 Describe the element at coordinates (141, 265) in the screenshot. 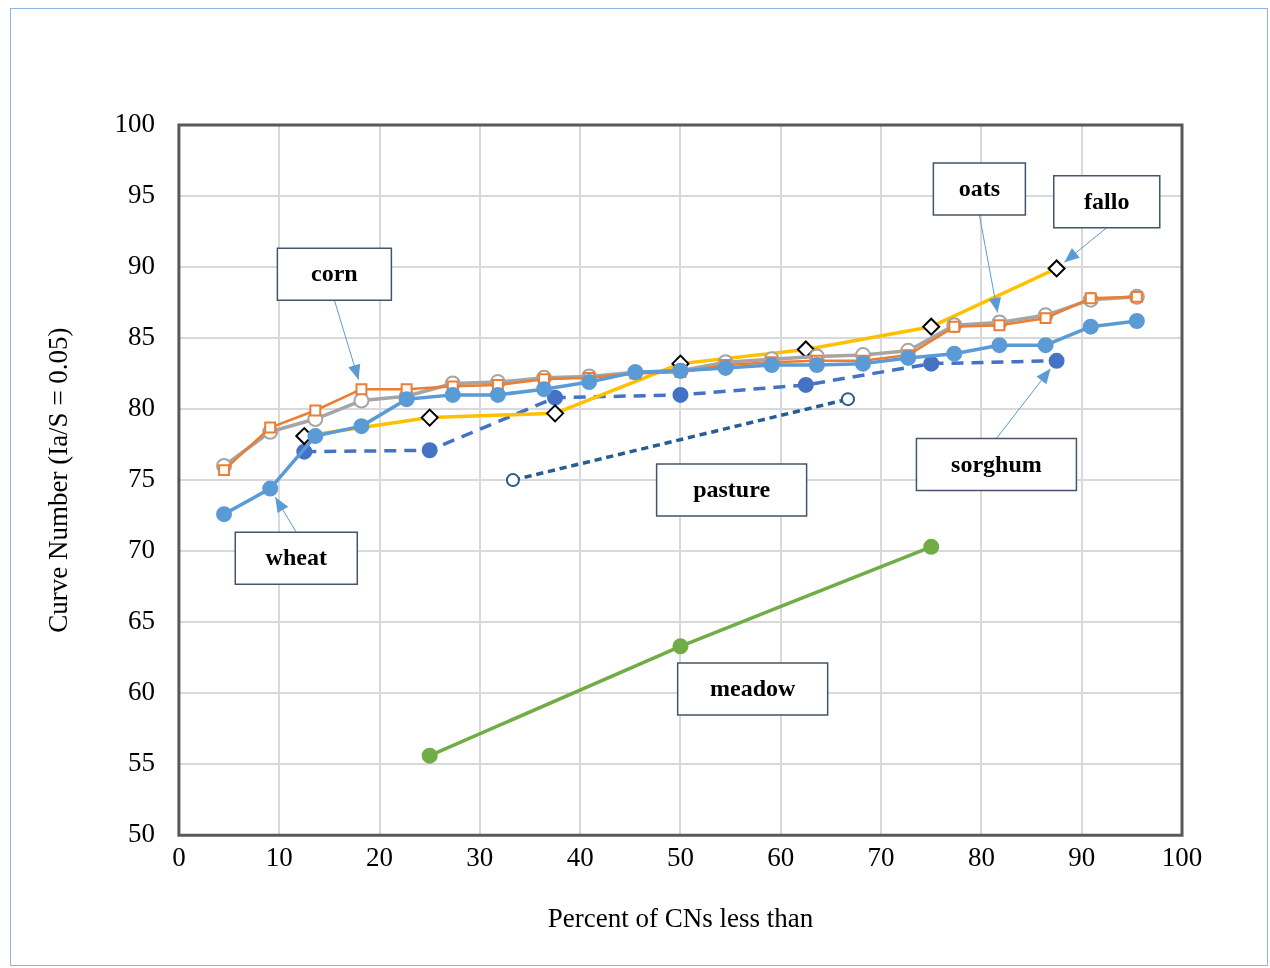

I see `y-tick-label: 90` at that location.